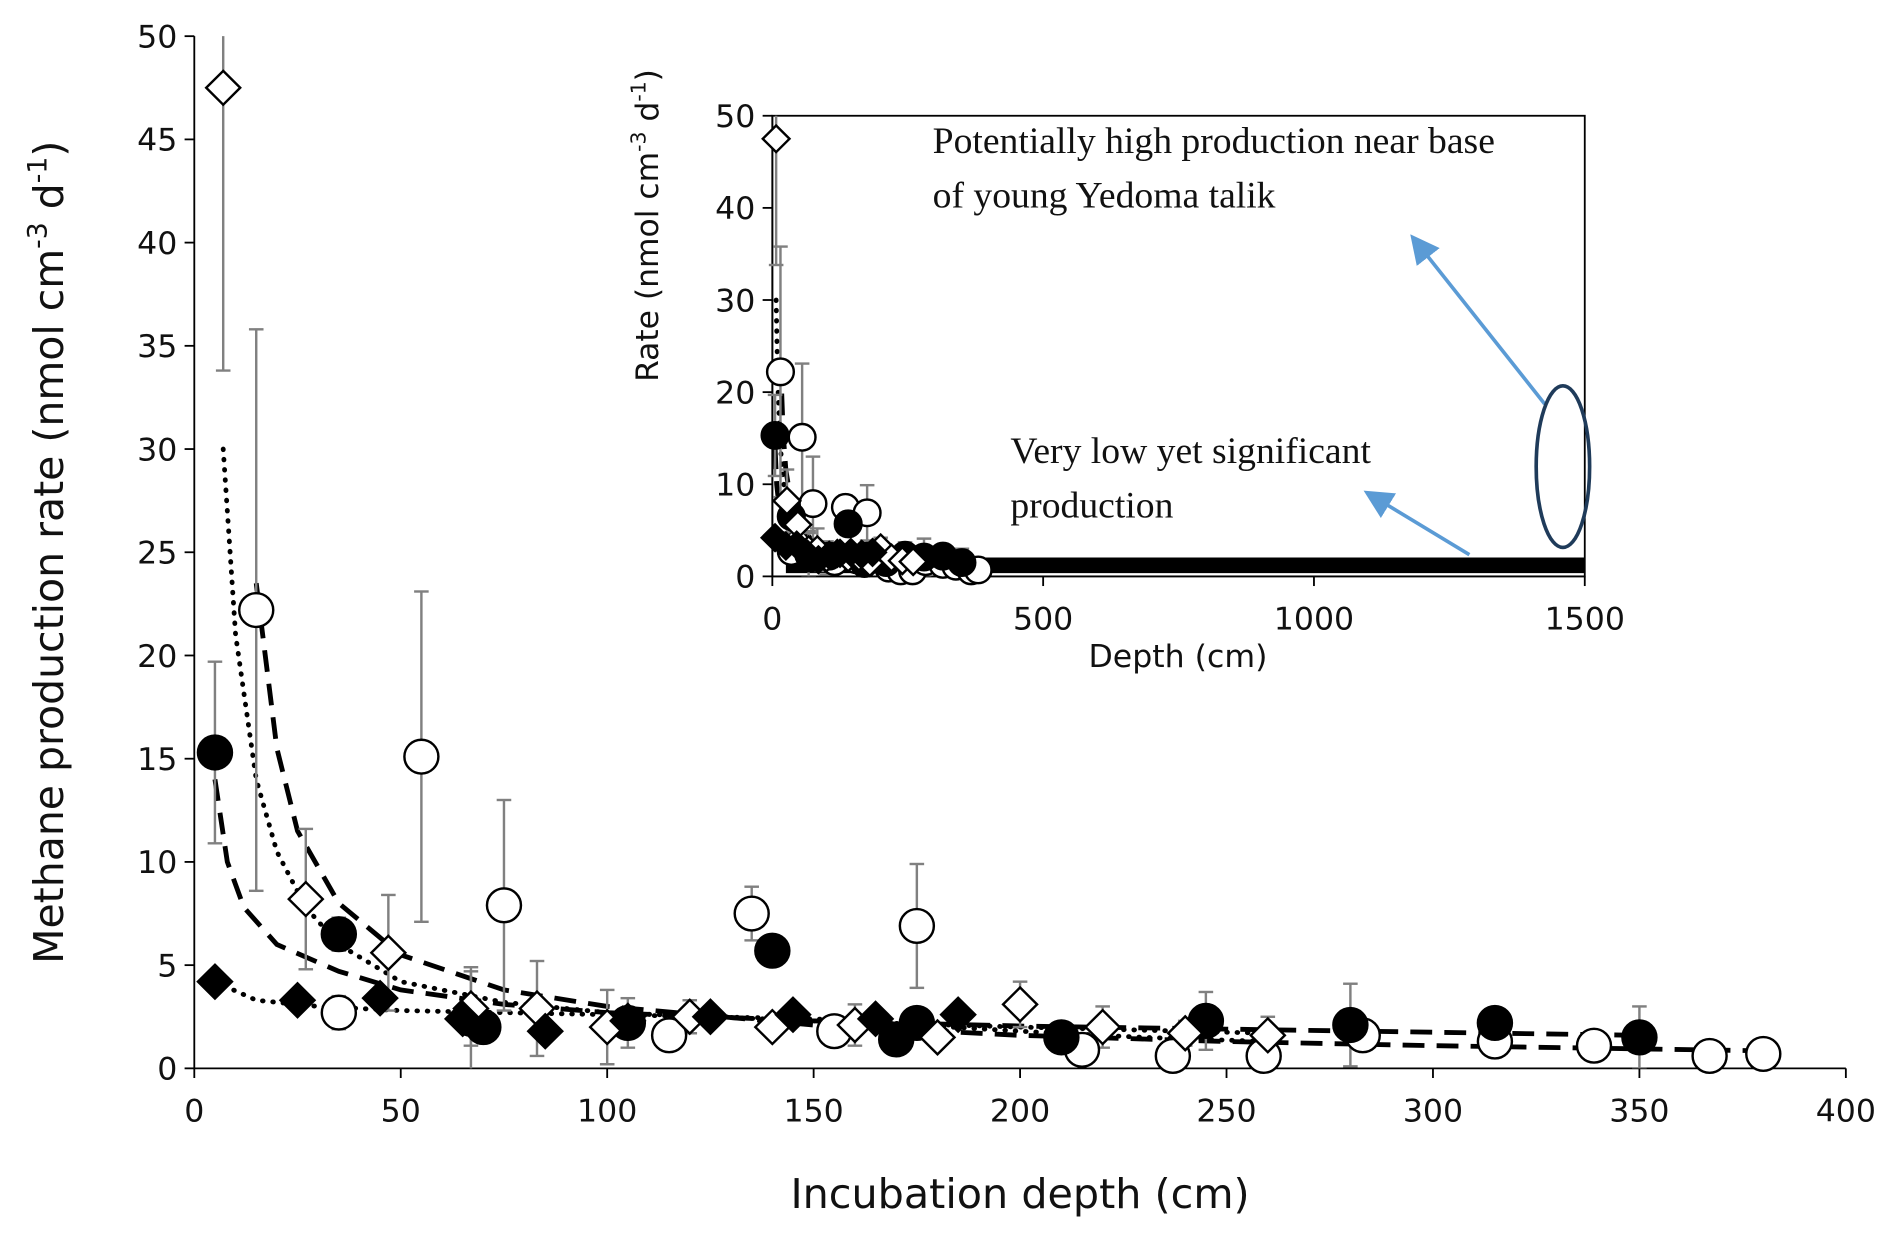 Image resolution: width=1892 pixels, height=1242 pixels. I want to click on x-tick-label: 500, so click(1043, 620).